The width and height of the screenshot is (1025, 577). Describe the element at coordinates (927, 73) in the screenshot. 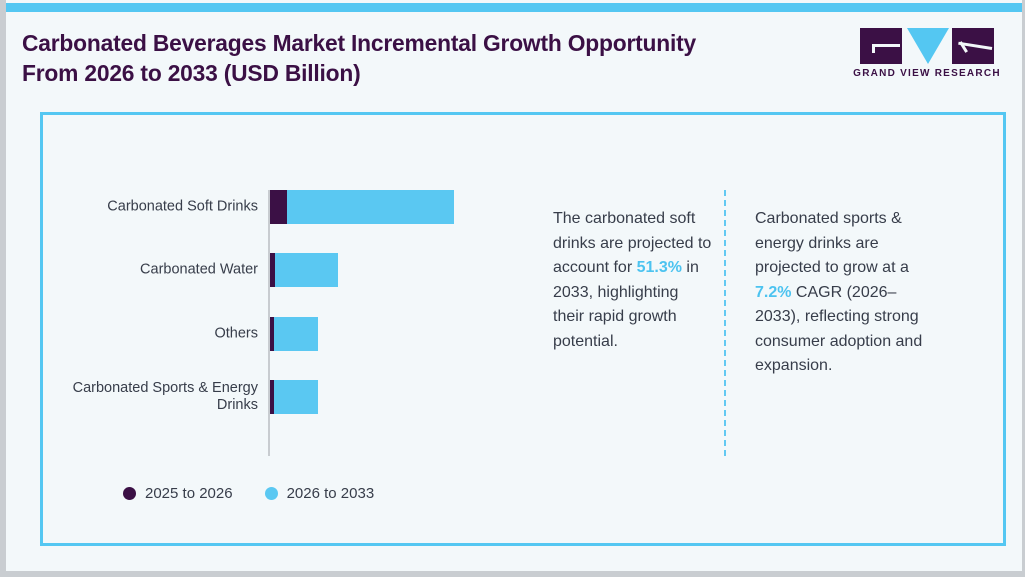

I see `logo-brand-text: GRAND VIEW RESEARCH` at that location.